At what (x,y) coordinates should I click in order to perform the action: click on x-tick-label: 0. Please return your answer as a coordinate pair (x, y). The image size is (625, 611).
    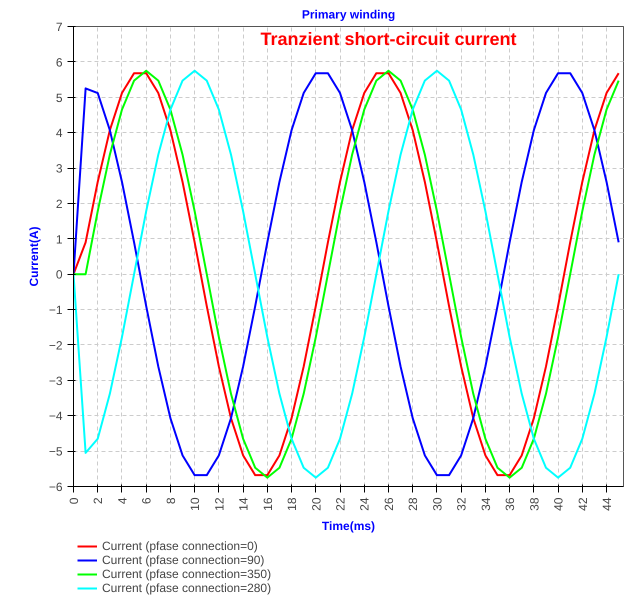
    Looking at the image, I should click on (74, 500).